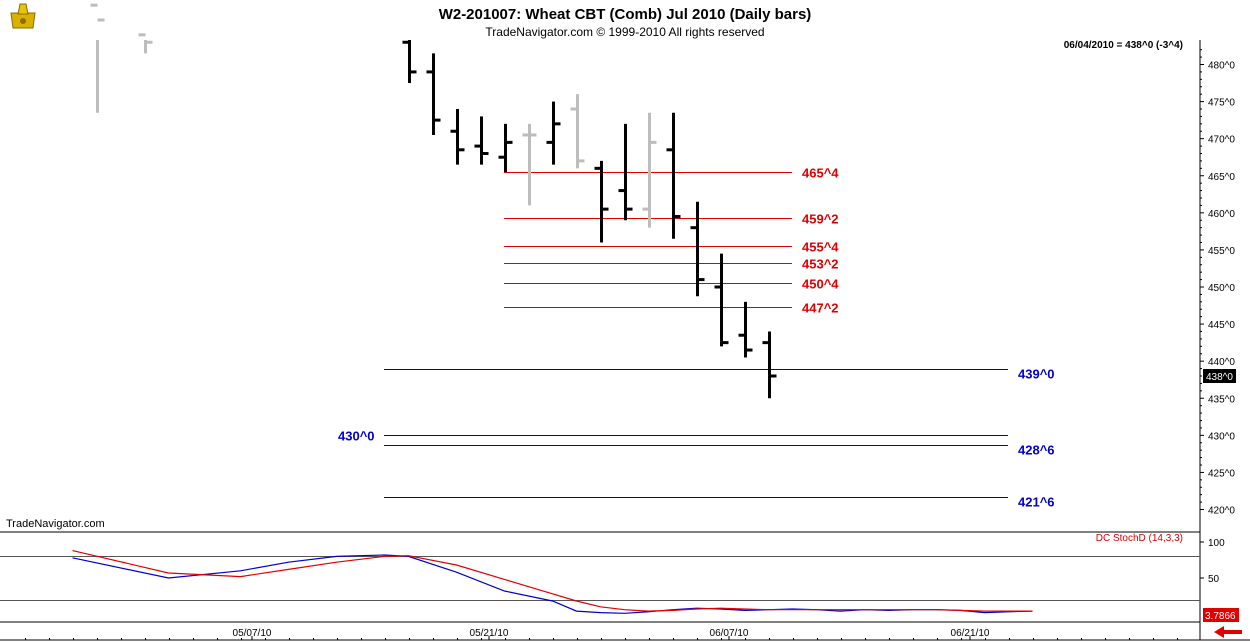 Image resolution: width=1250 pixels, height=643 pixels. I want to click on stoch-value-box, so click(1221, 615).